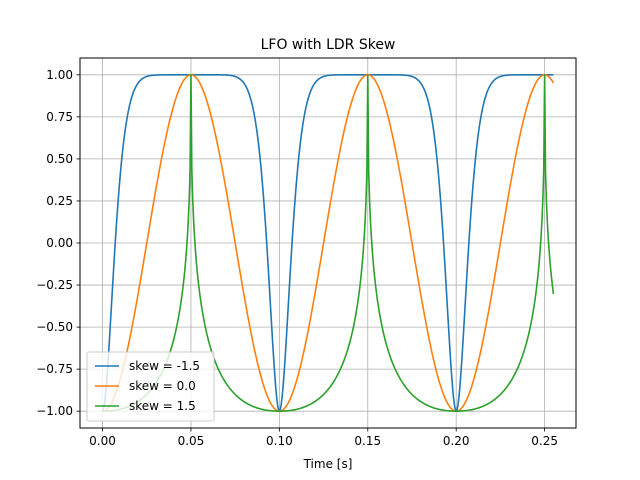 This screenshot has height=480, width=640. Describe the element at coordinates (456, 441) in the screenshot. I see `x-tick-label: 0.20` at that location.